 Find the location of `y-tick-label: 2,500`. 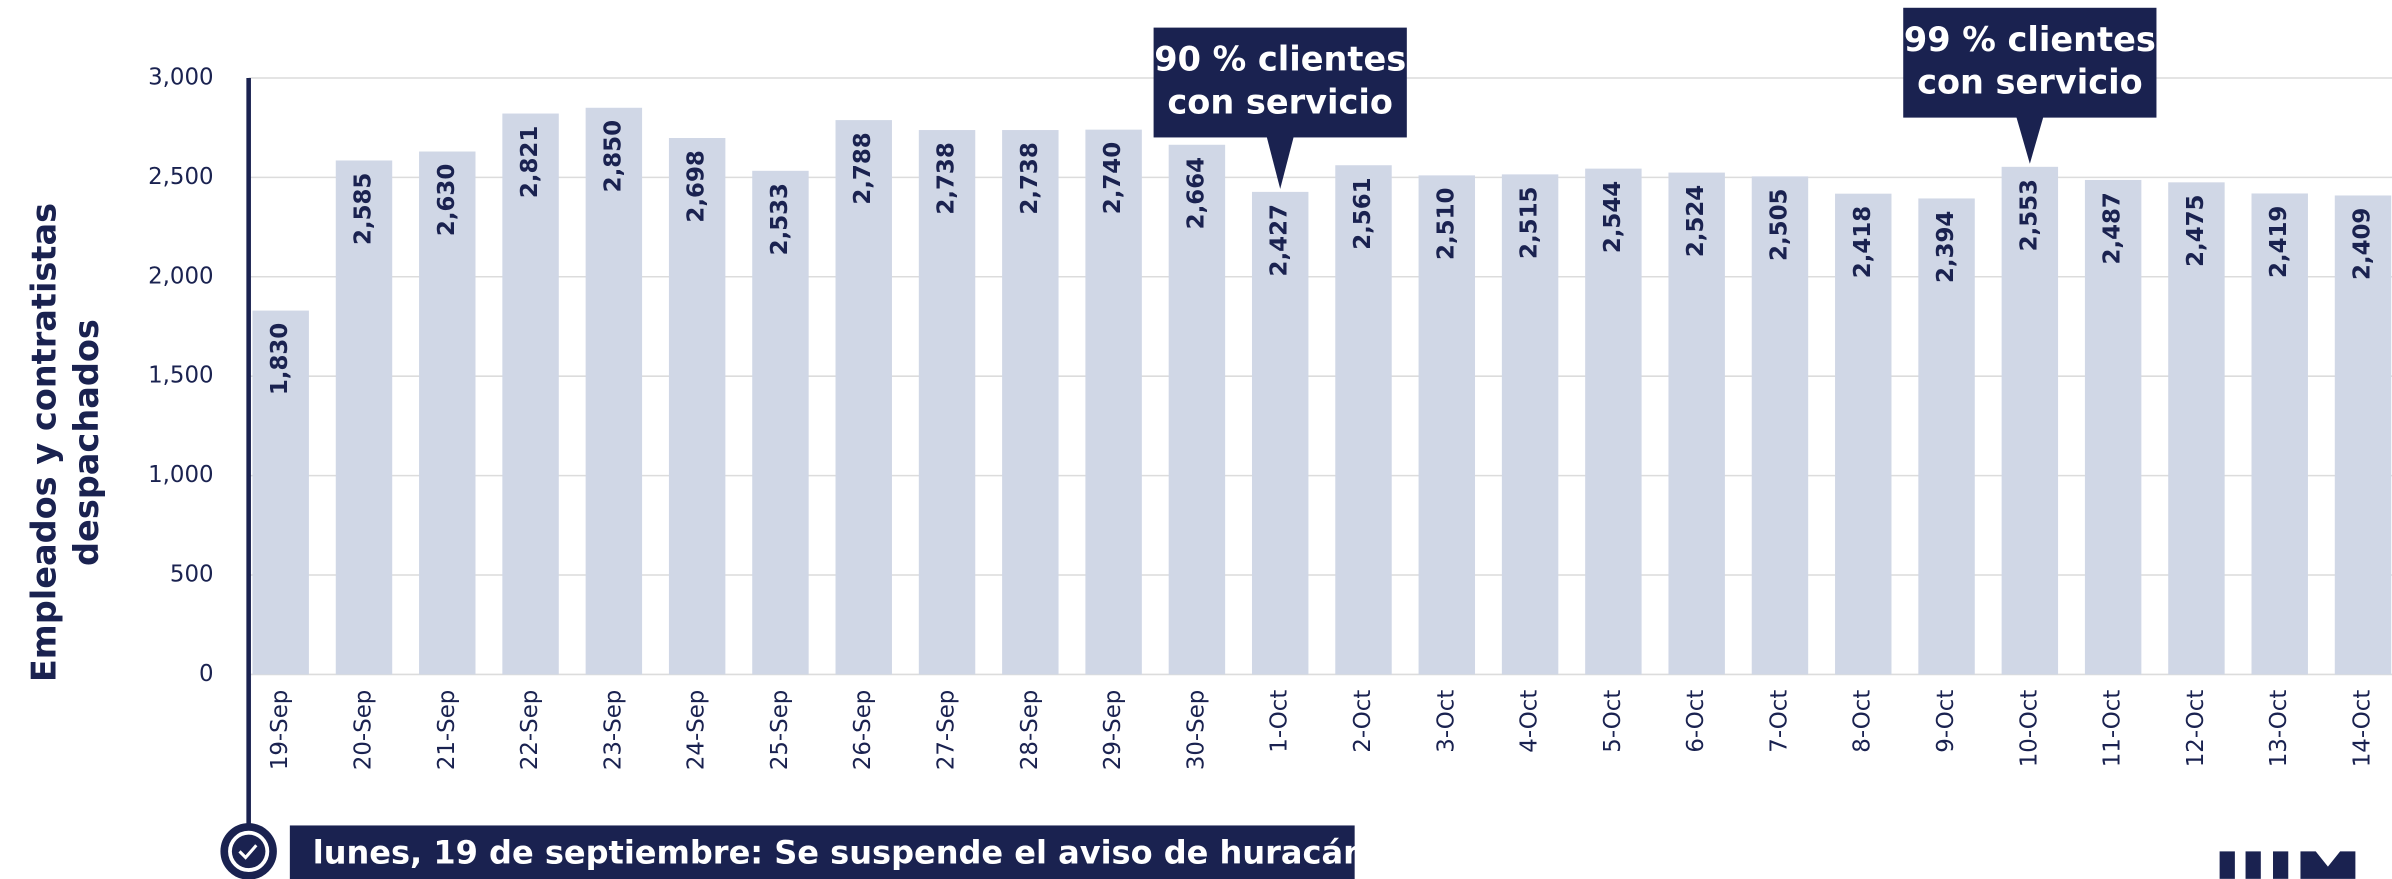

y-tick-label: 2,500 is located at coordinates (180, 177).